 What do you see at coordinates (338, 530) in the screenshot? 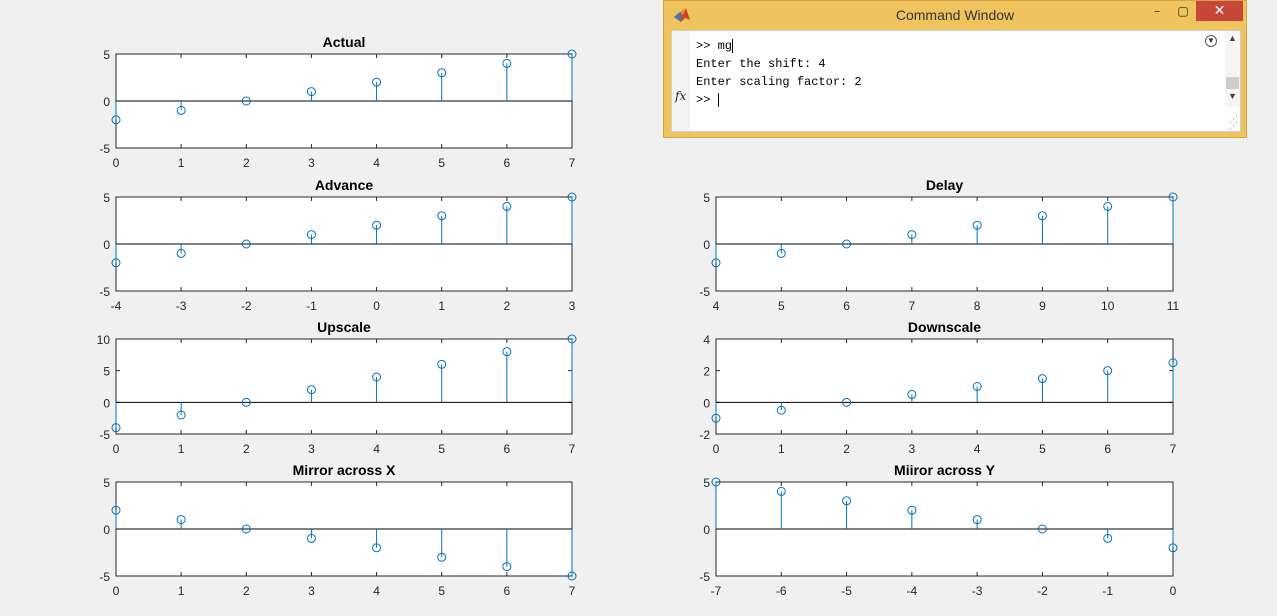
I see `stem-plot-mirror-across-x: Mirror across X0 1 2 3 4 5 6 7-505` at bounding box center [338, 530].